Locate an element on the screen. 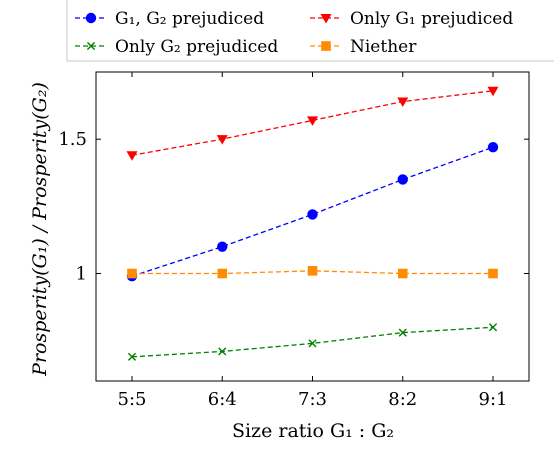  legend-label: Only G₁ prejudiced is located at coordinates (431, 19).